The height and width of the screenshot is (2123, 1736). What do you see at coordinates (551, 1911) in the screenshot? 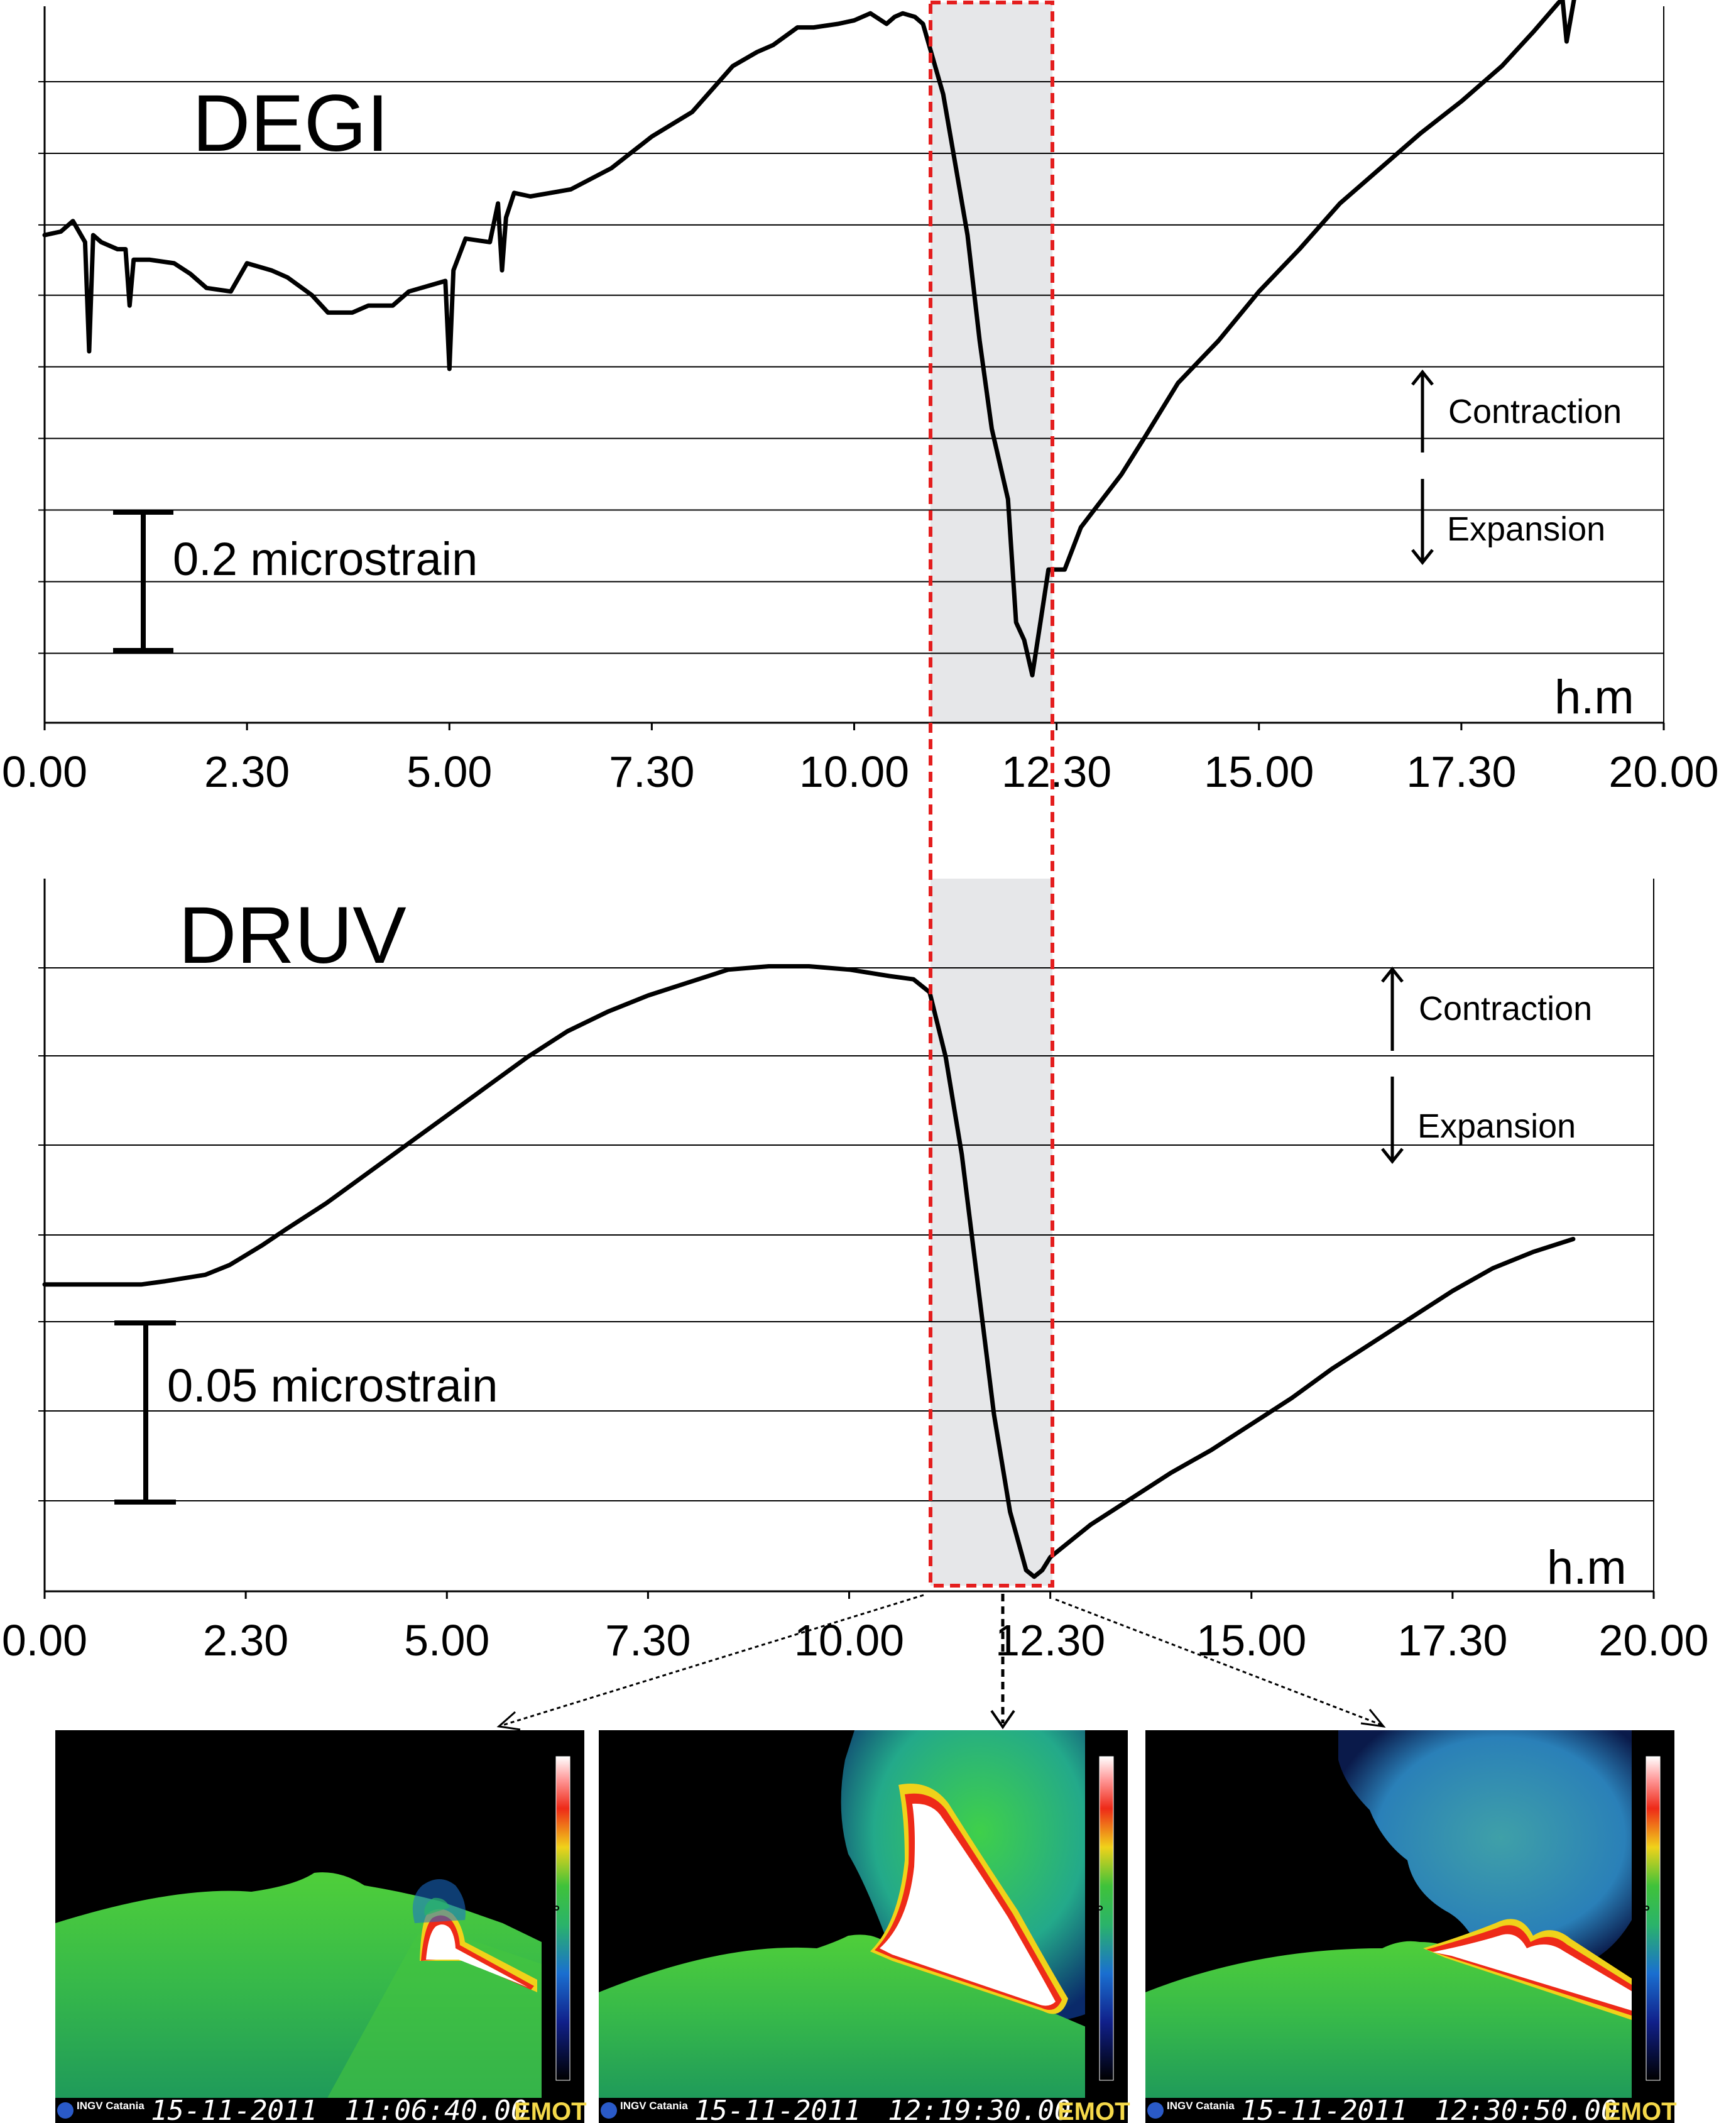
I see `thermal-1-scale-mid: C°` at bounding box center [551, 1911].